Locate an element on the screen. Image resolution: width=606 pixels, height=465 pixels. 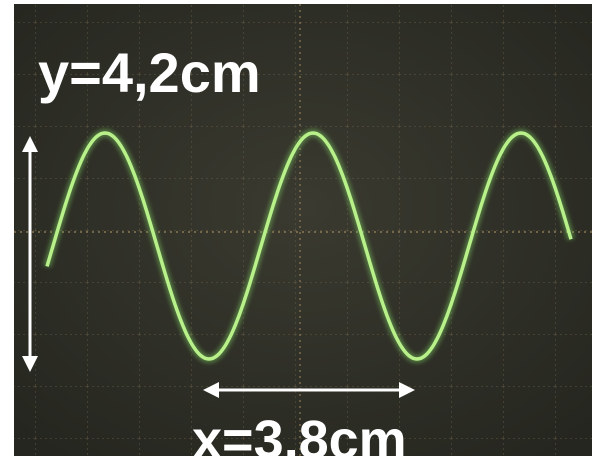
y-label: y=4,2cm is located at coordinates (149, 72).